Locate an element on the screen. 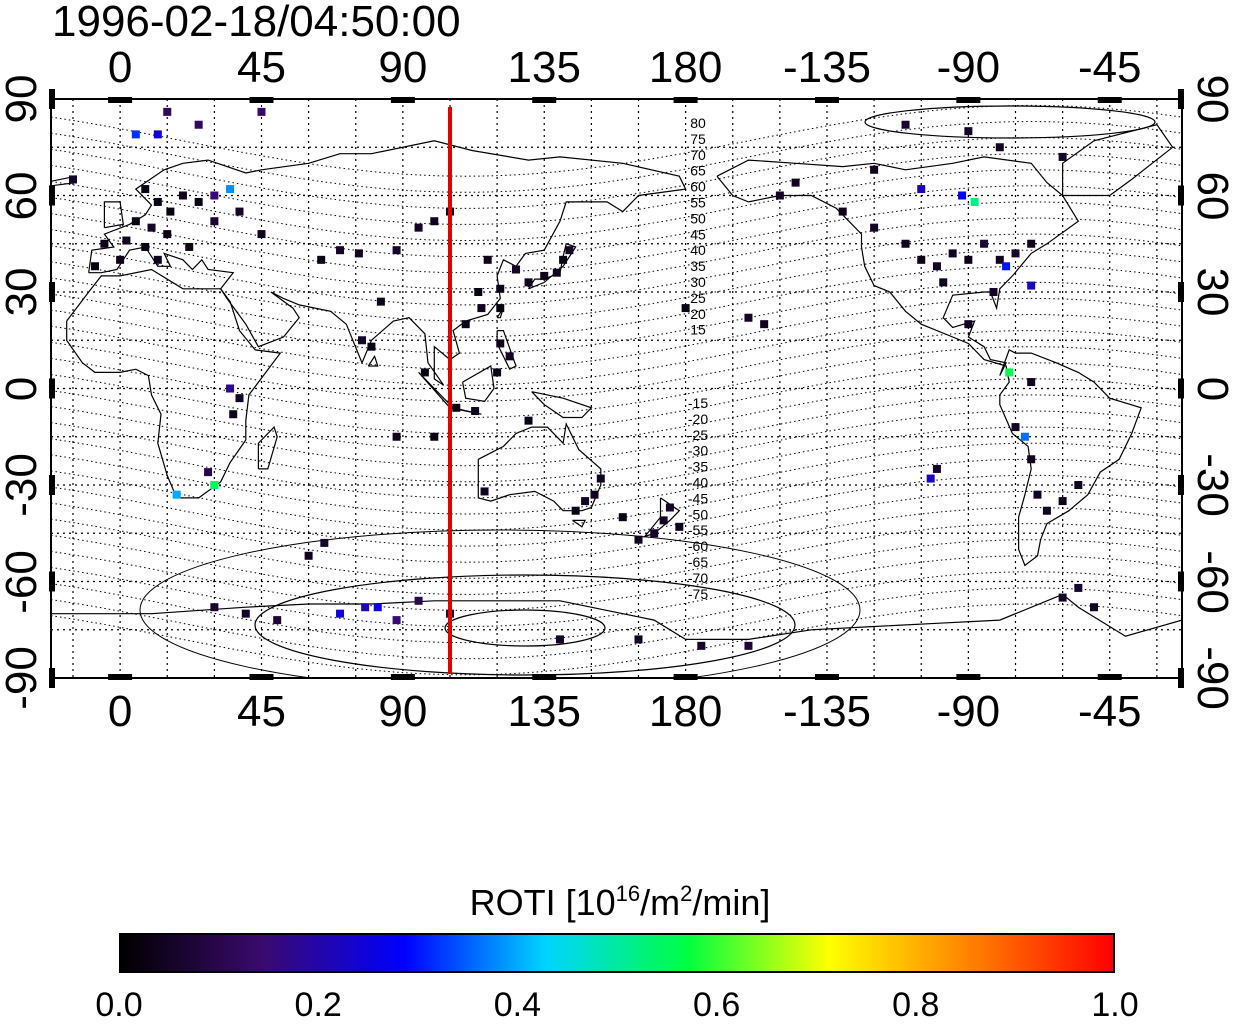 This screenshot has width=1240, height=1025. x-tick-top: 180 is located at coordinates (685, 67).